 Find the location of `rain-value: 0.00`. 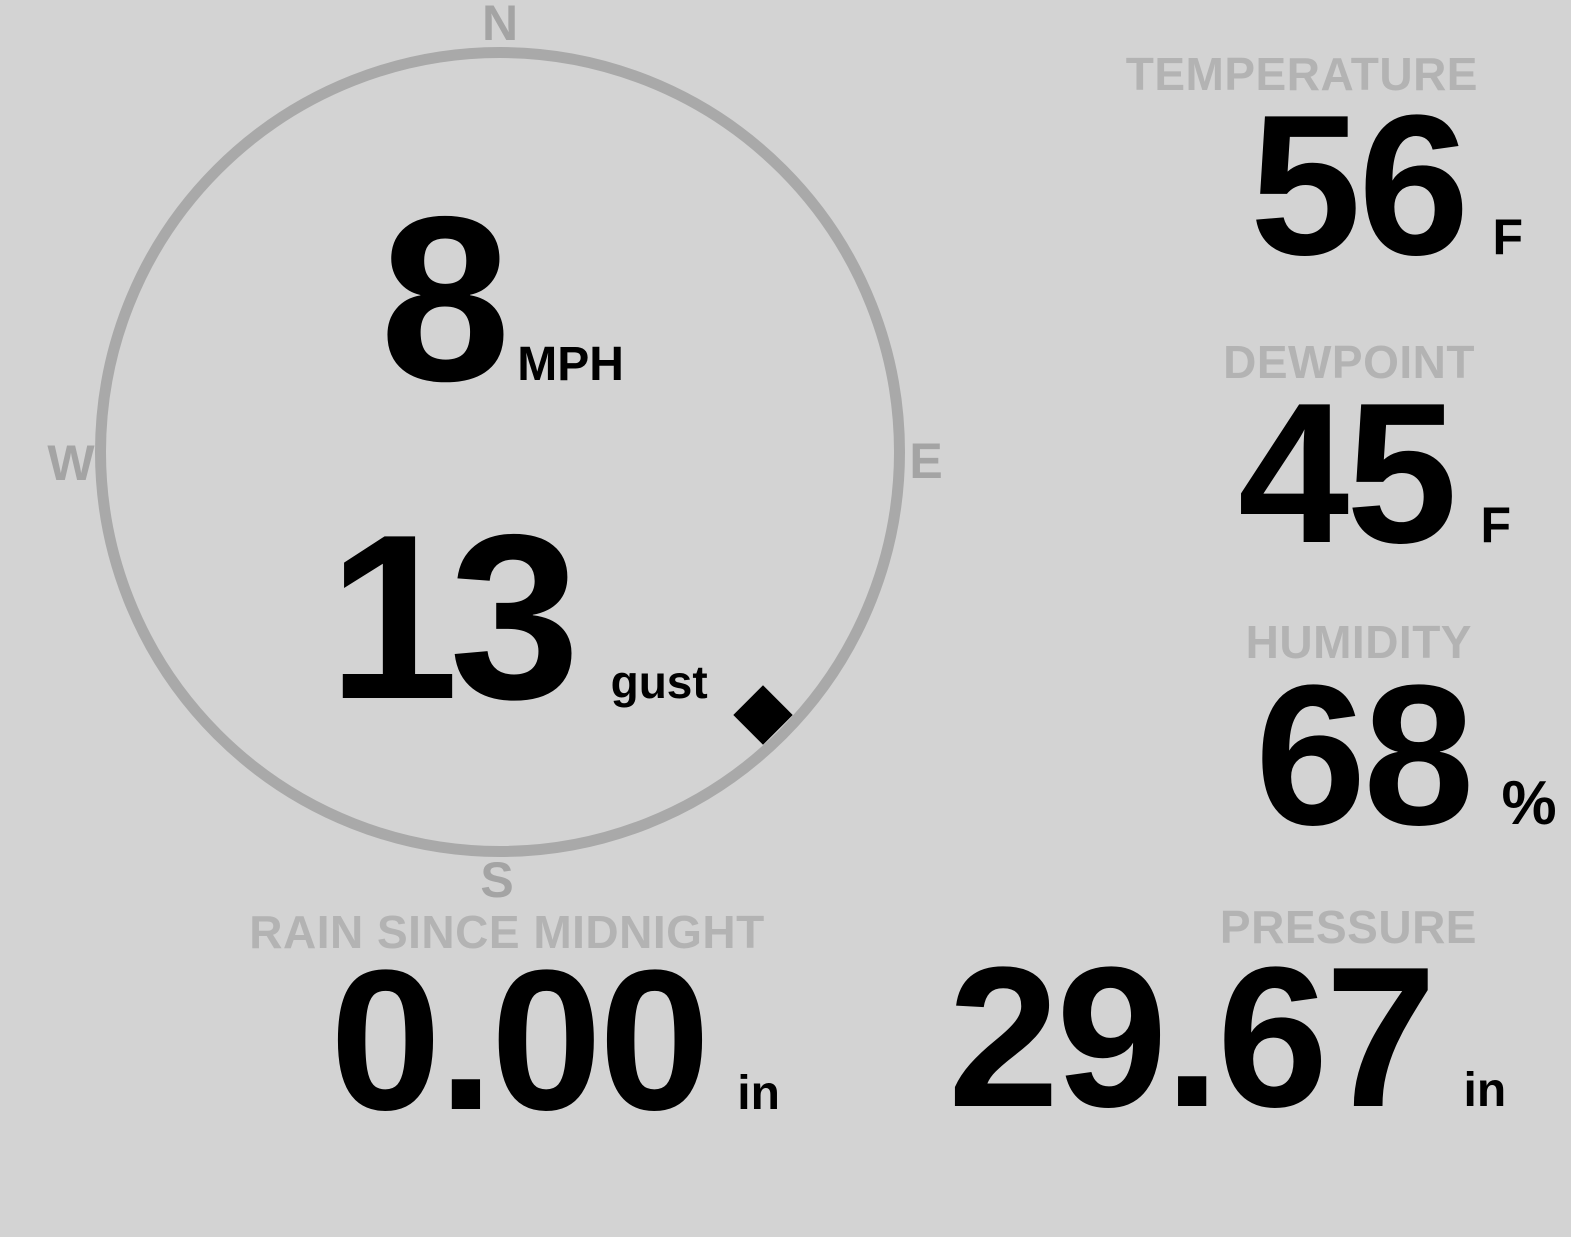

rain-value: 0.00 is located at coordinates (520, 1040).